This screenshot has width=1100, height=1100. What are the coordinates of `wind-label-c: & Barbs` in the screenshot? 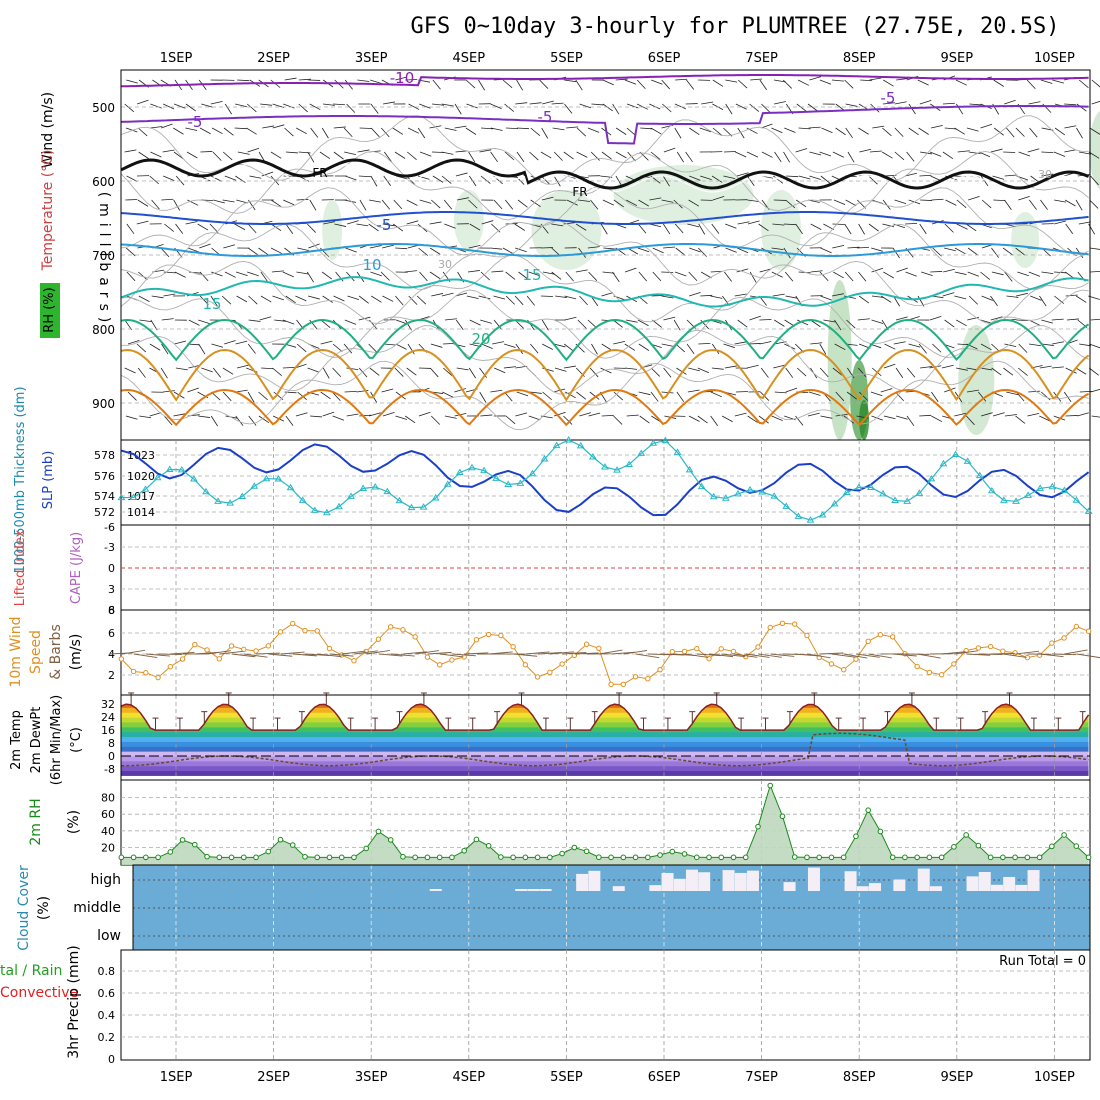 It's located at (56, 652).